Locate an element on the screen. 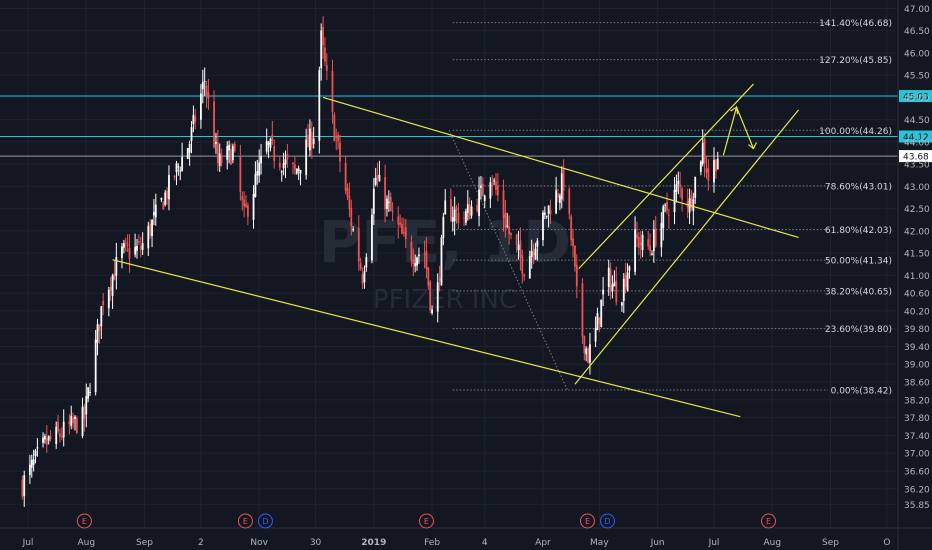 Image resolution: width=932 pixels, height=550 pixels. projection-path is located at coordinates (738, 130).